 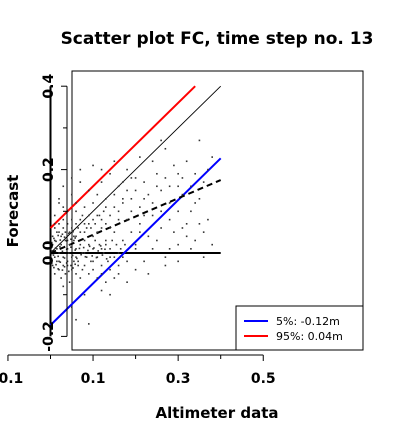 I want to click on ref-line-q95, so click(x=122, y=157).